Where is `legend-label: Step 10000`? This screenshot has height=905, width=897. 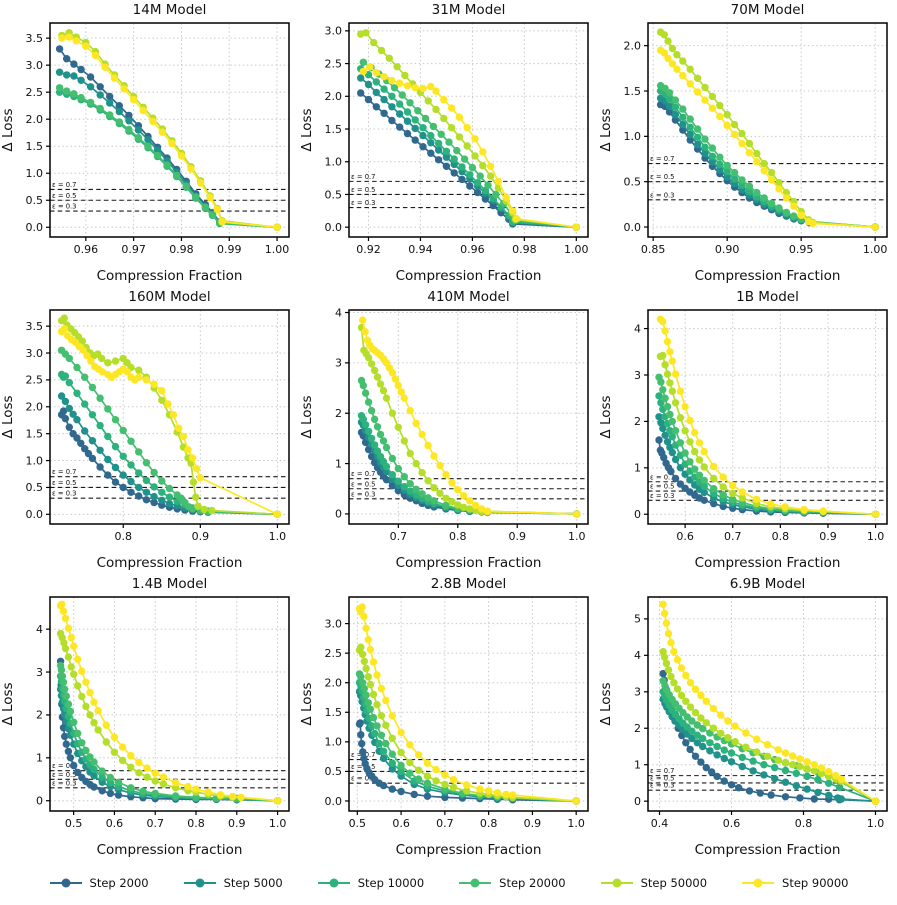
legend-label: Step 10000 is located at coordinates (391, 883).